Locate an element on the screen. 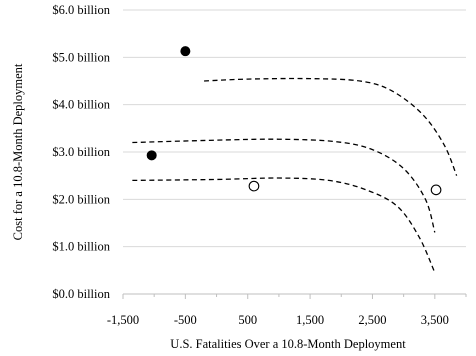  x-tick-label: 3,500 is located at coordinates (435, 320).